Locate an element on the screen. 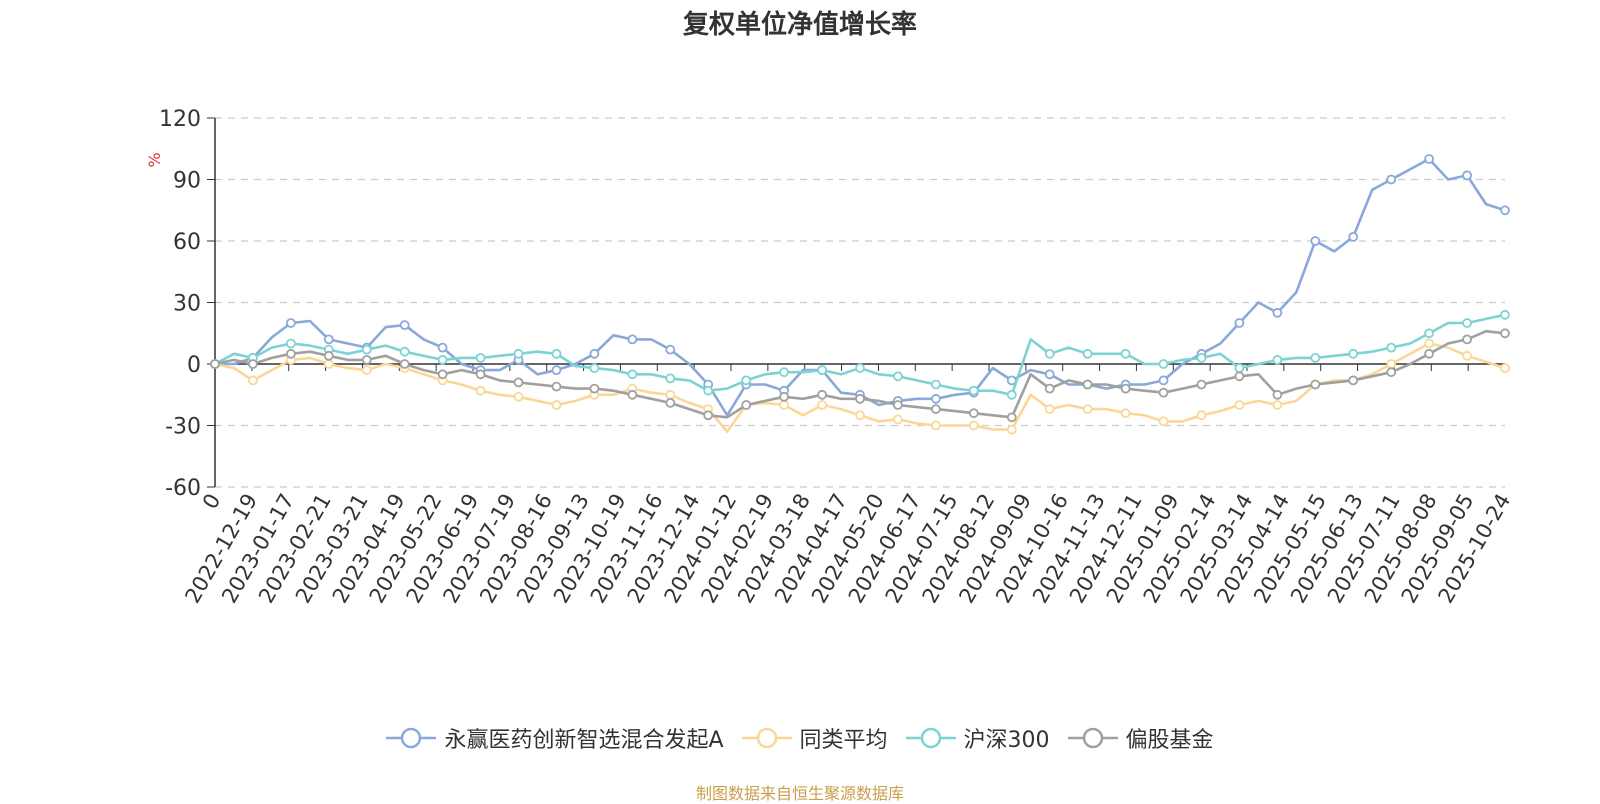 This screenshot has width=1600, height=804. legend-item-2: 沪深300 is located at coordinates (977, 738).